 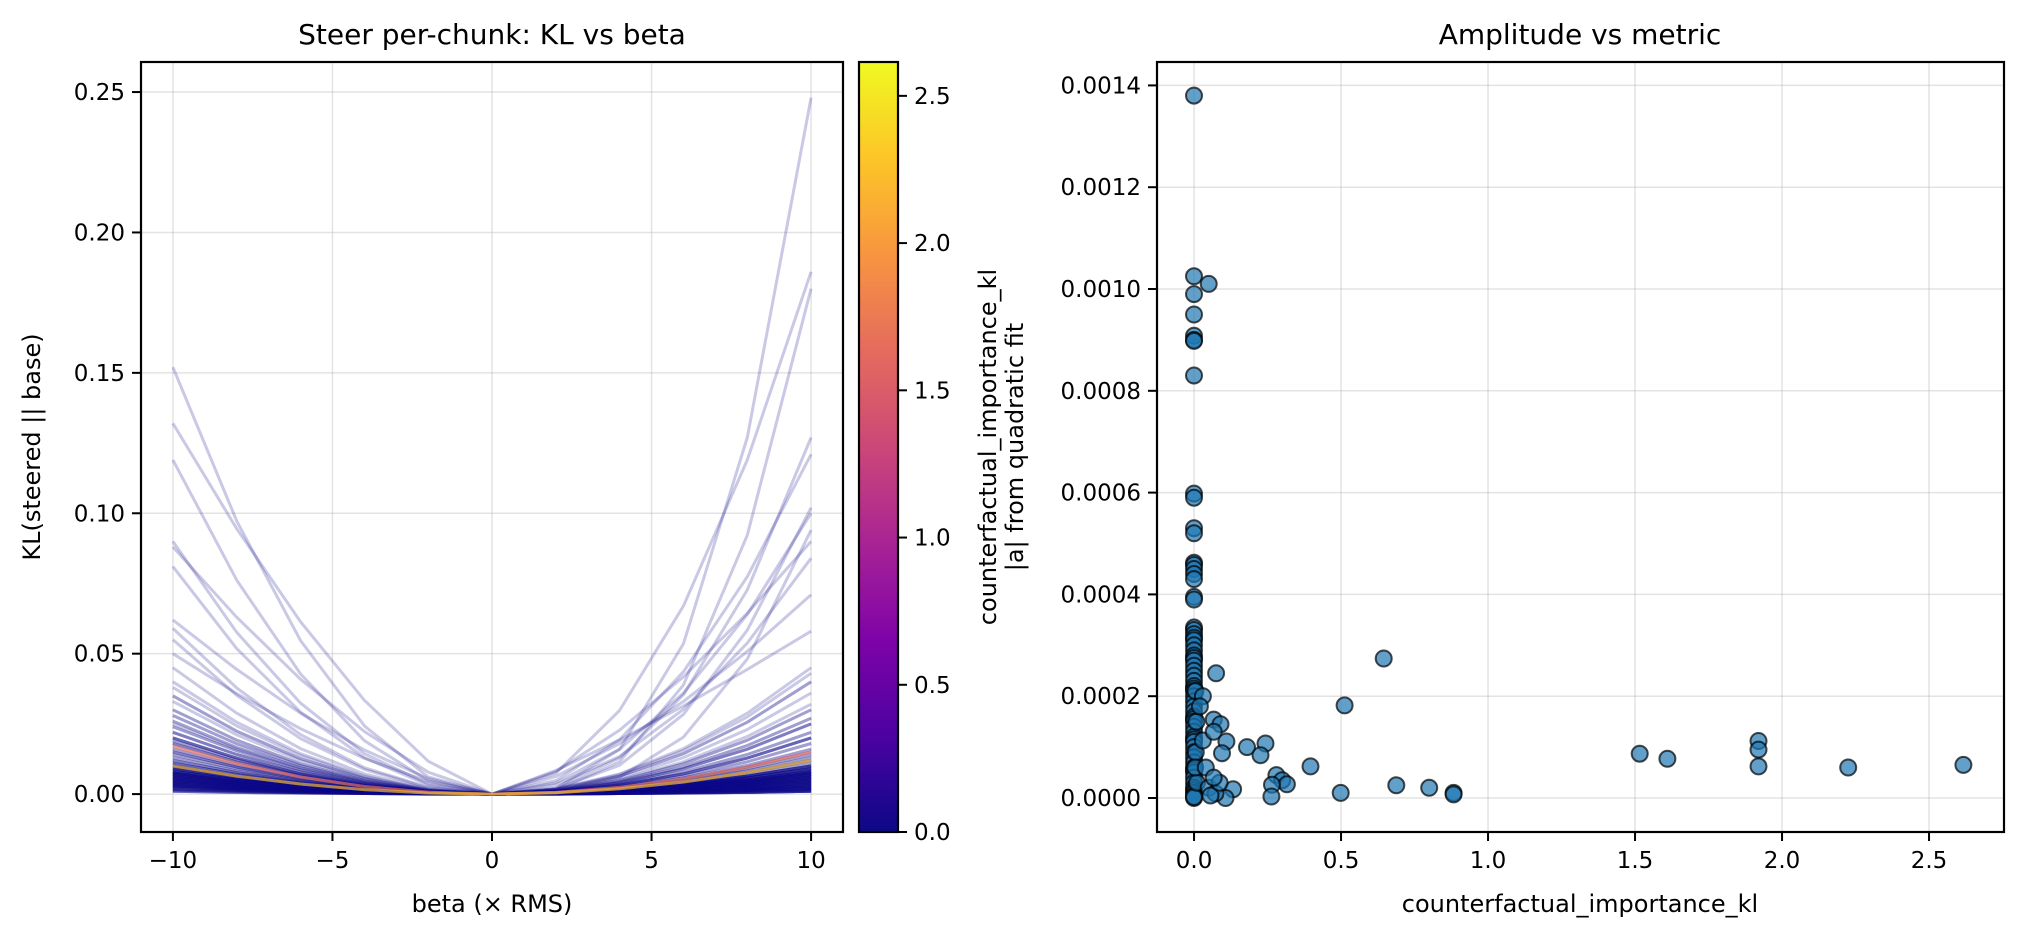 I want to click on right-y-axis-label: |a| from quadratic fit, so click(x=1015, y=447).